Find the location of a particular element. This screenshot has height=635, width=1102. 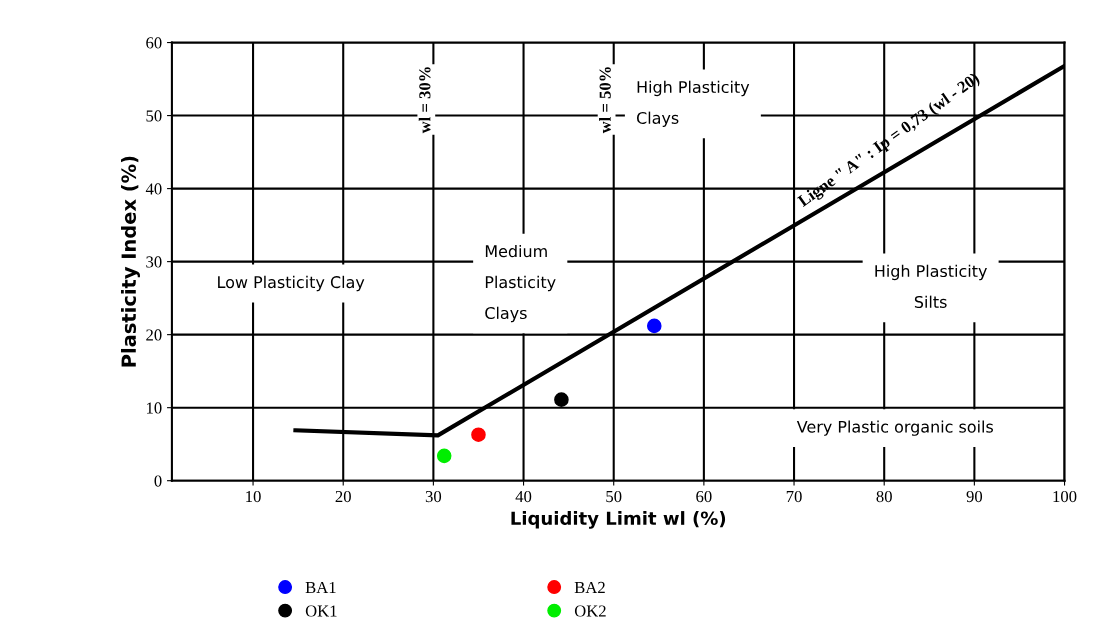

x-tick-label: 70 is located at coordinates (794, 496).